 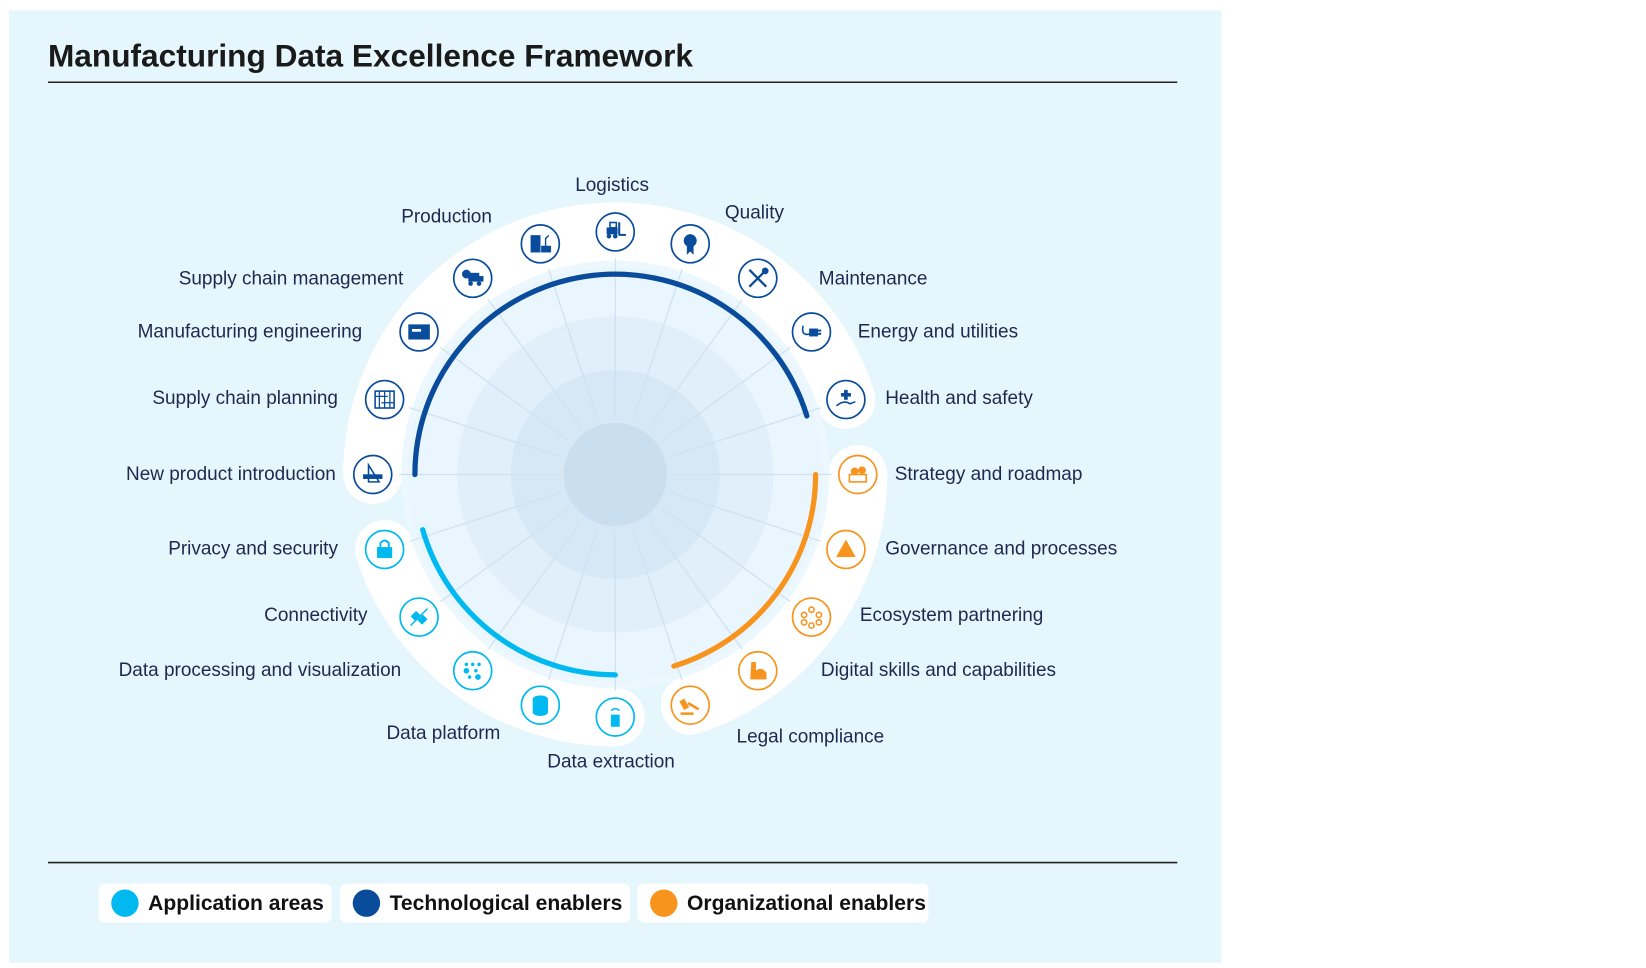 What do you see at coordinates (873, 279) in the screenshot?
I see `item-label: Maintenance` at bounding box center [873, 279].